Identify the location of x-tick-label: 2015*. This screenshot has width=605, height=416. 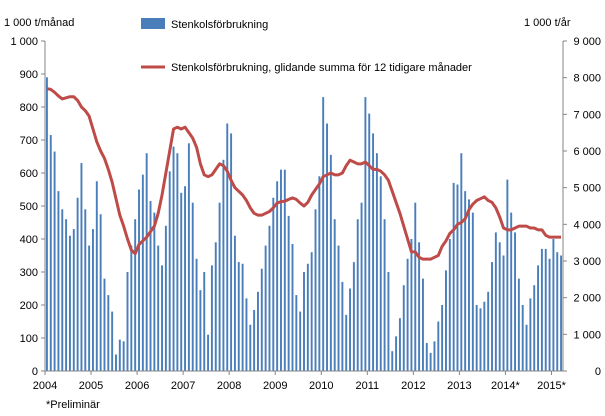
(551, 386).